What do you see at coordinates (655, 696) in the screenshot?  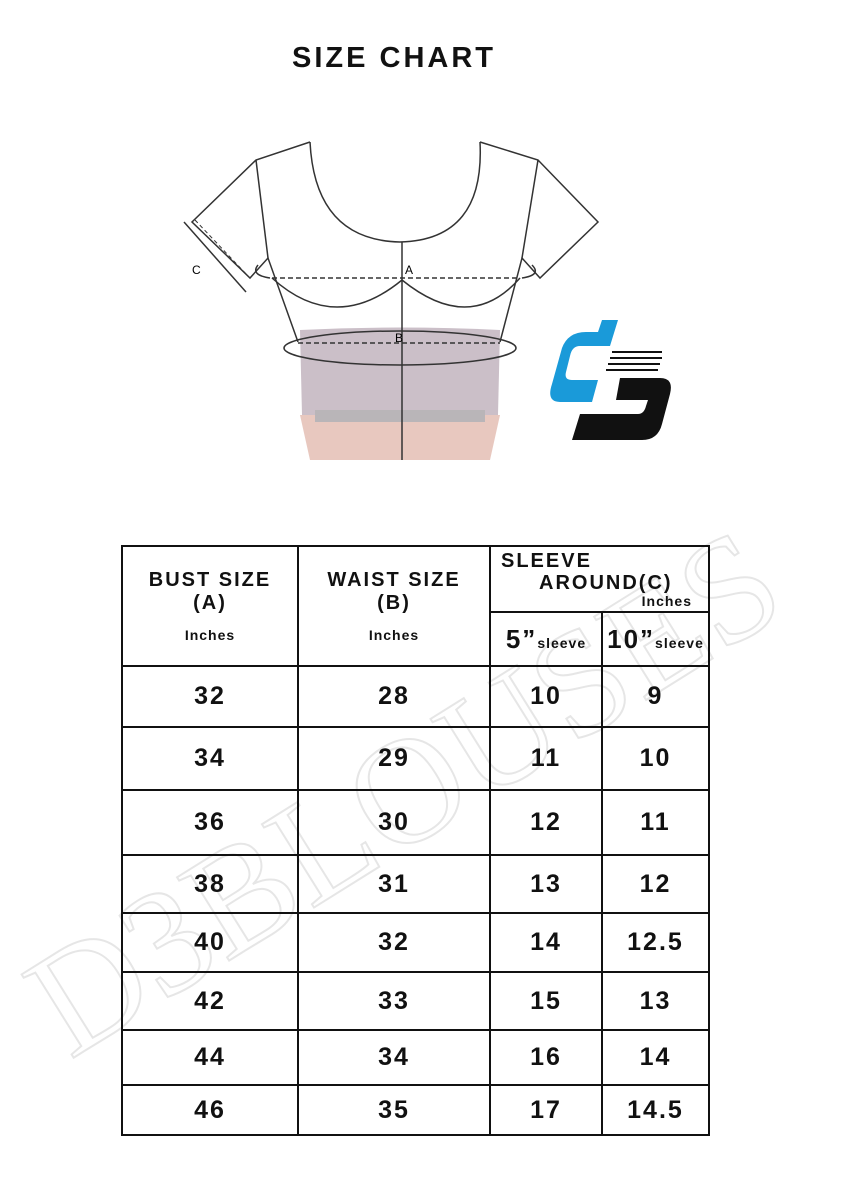 I see `sleeve-10-cell: 9` at bounding box center [655, 696].